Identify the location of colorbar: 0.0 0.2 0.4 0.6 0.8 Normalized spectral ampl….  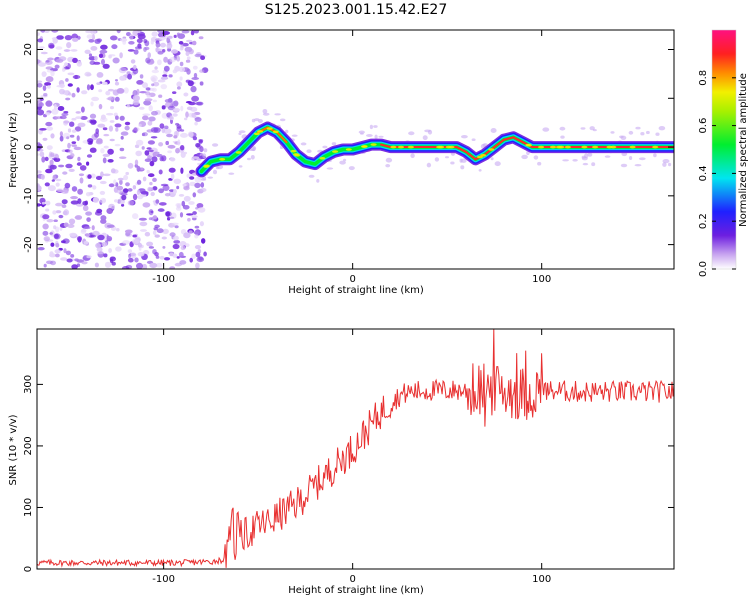
(723, 153).